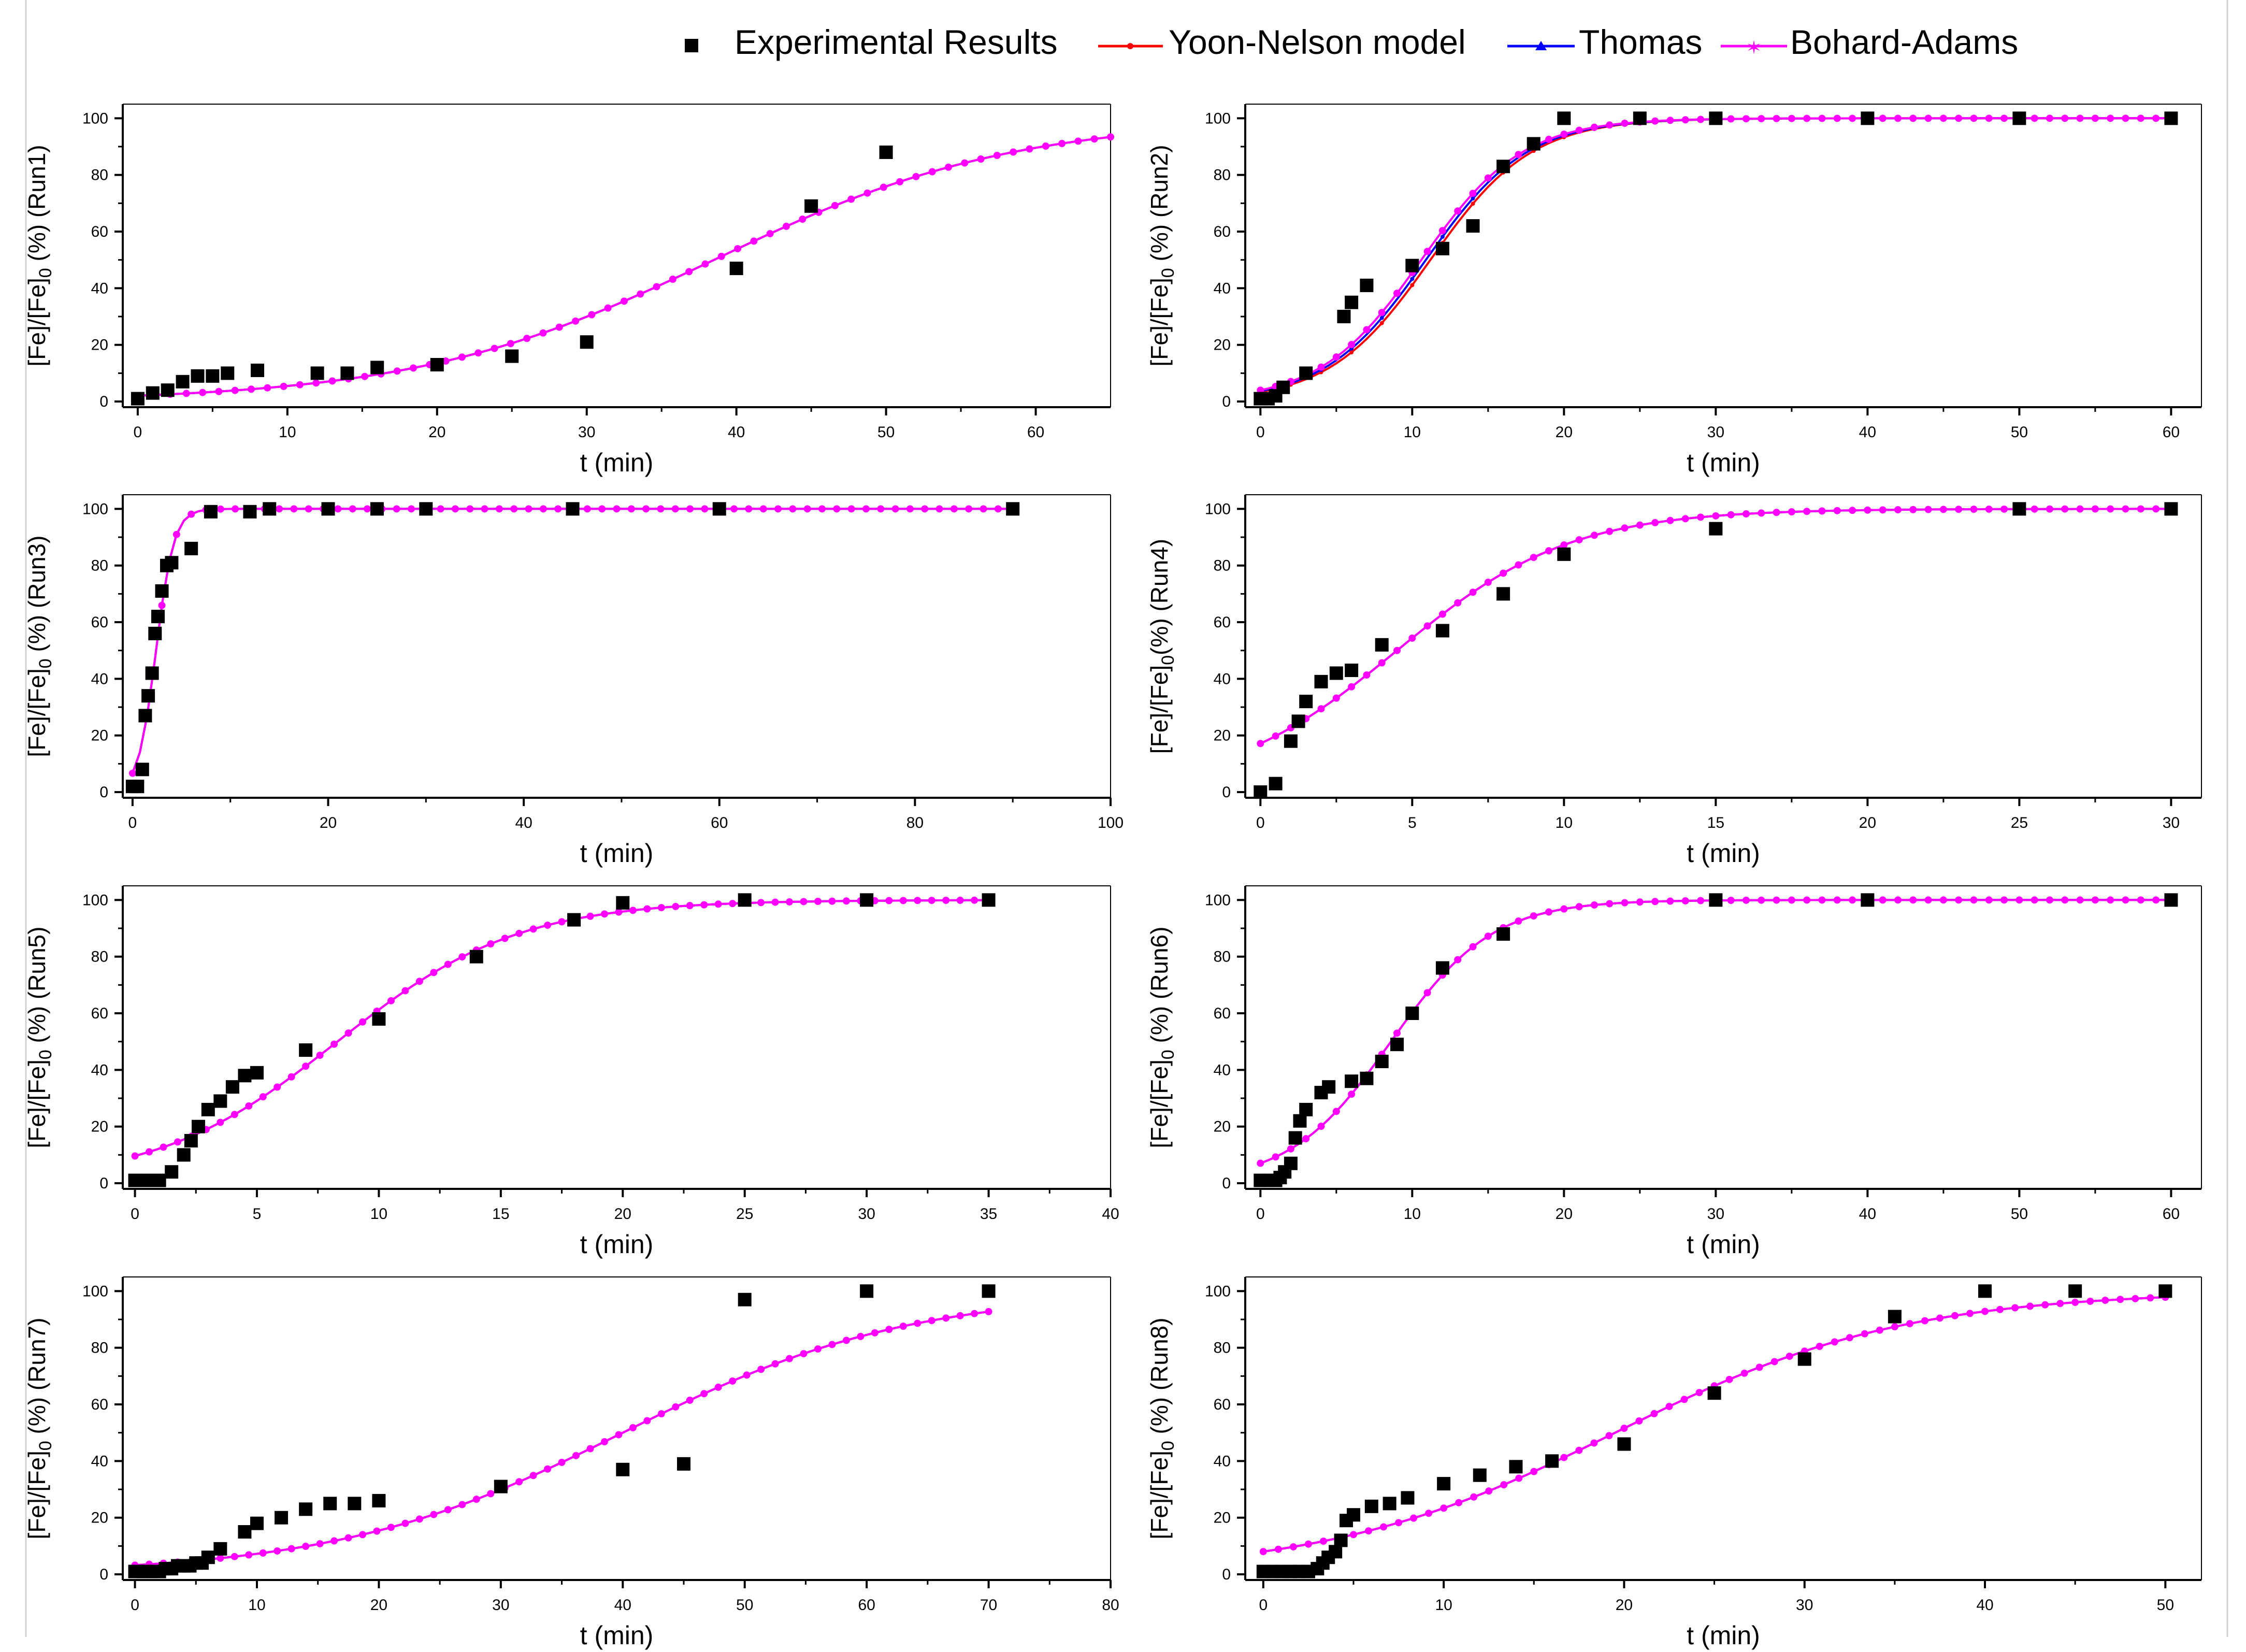 This screenshot has width=2246, height=1652. What do you see at coordinates (36, 1379) in the screenshot?
I see `y-axis-label-suffix: (%) (Run7)` at bounding box center [36, 1379].